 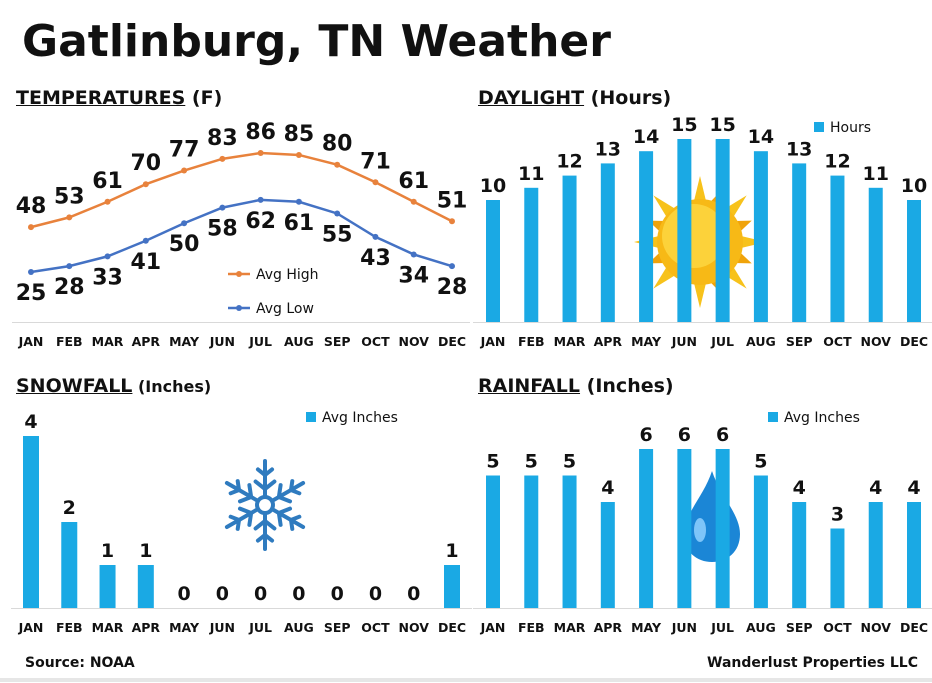 I want to click on page-title: Gatlinburg, TN Weather, so click(x=316, y=41).